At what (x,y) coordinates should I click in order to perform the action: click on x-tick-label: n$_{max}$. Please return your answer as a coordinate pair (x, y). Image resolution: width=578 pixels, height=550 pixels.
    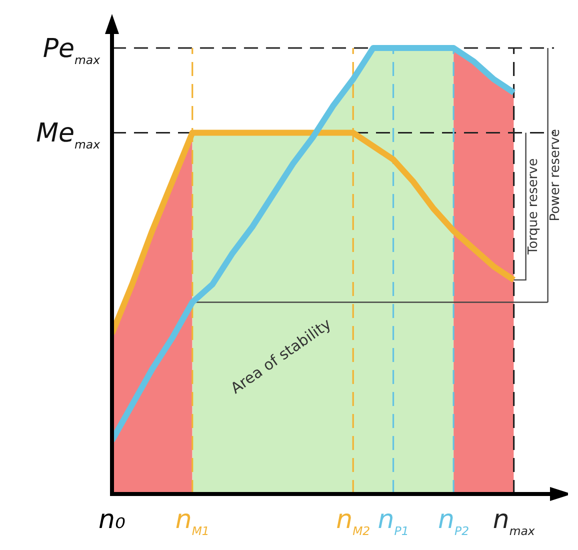
    Looking at the image, I should click on (514, 521).